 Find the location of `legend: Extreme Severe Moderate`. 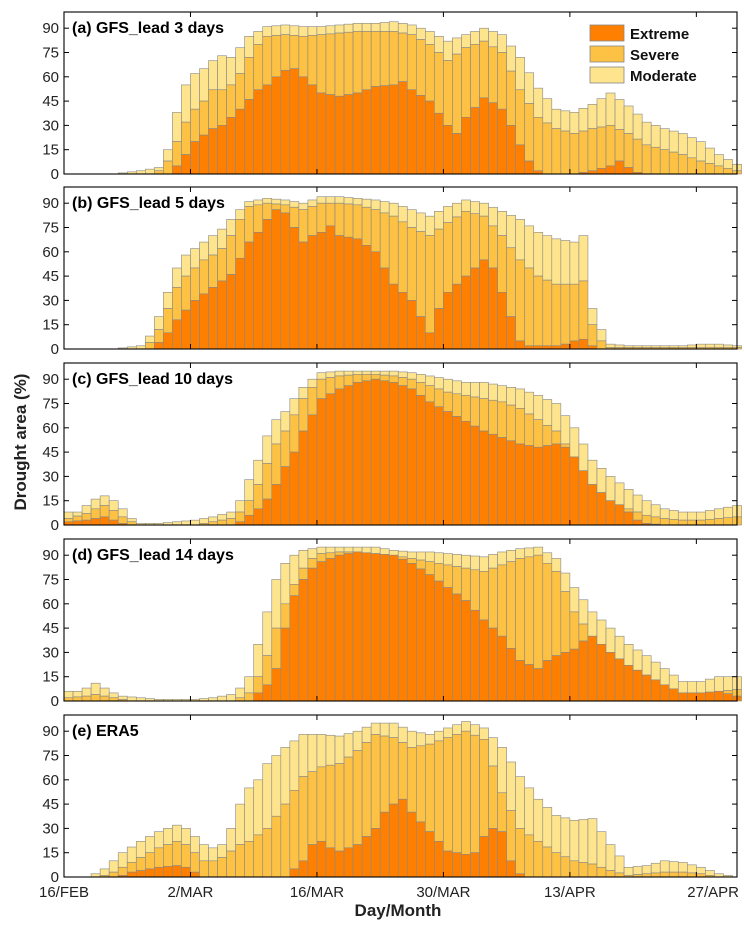

legend: Extreme Severe Moderate is located at coordinates (643, 54).